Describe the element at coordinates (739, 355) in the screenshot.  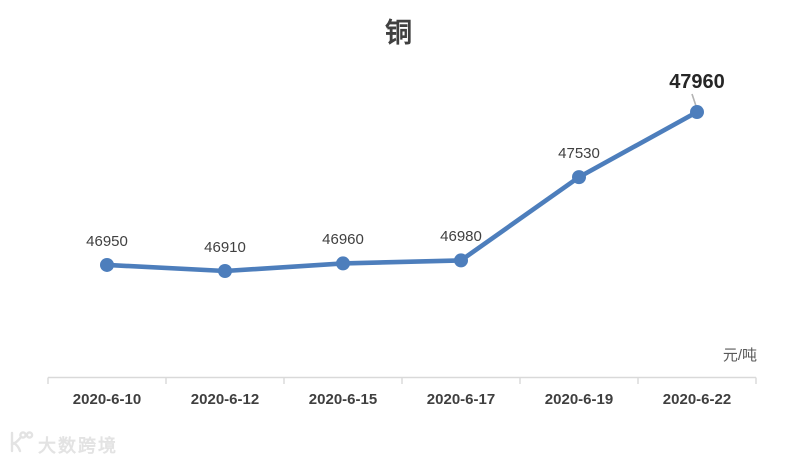
I see `unit-label: 元/吨` at that location.